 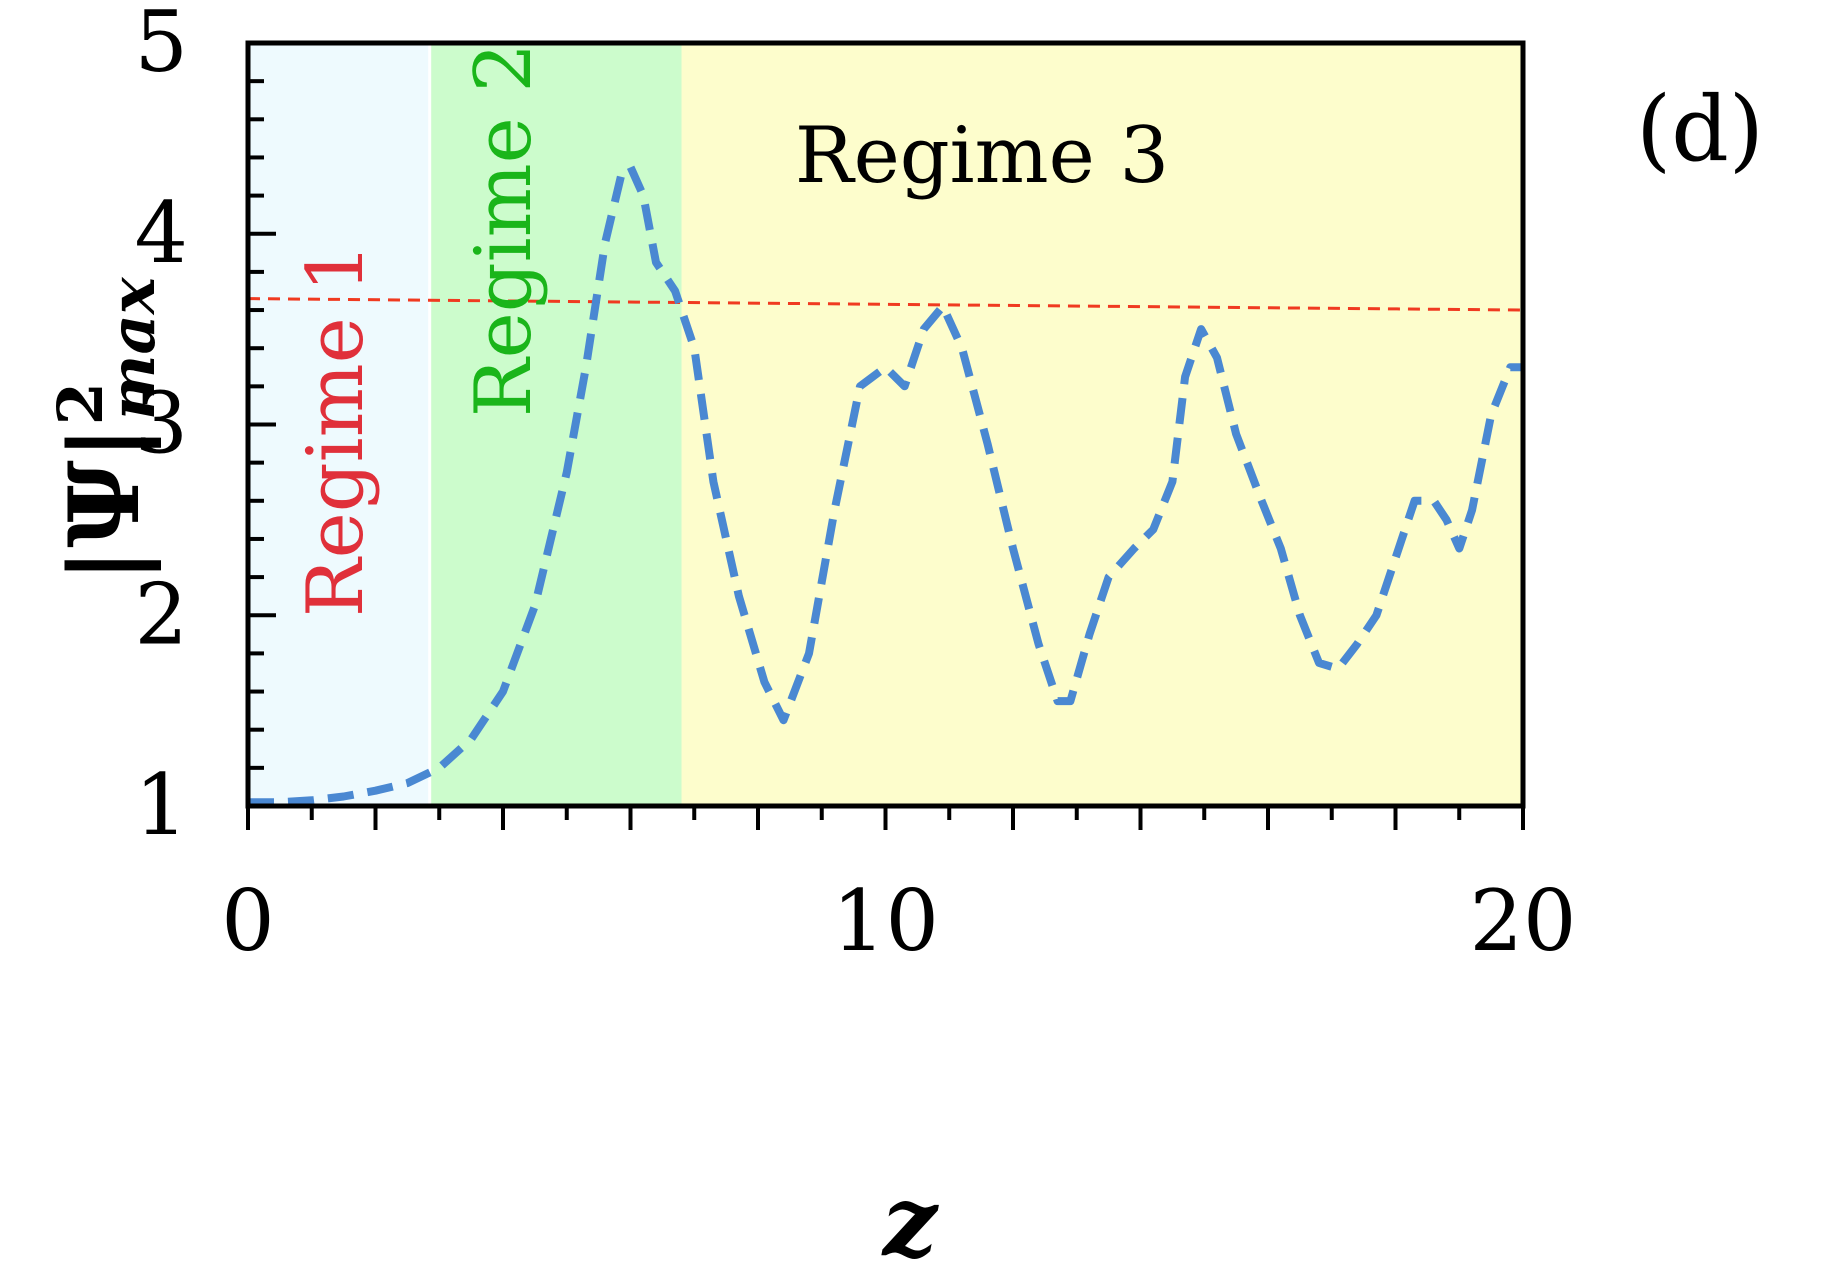 What do you see at coordinates (982, 156) in the screenshot?
I see `regime-3-label: Regime 3` at bounding box center [982, 156].